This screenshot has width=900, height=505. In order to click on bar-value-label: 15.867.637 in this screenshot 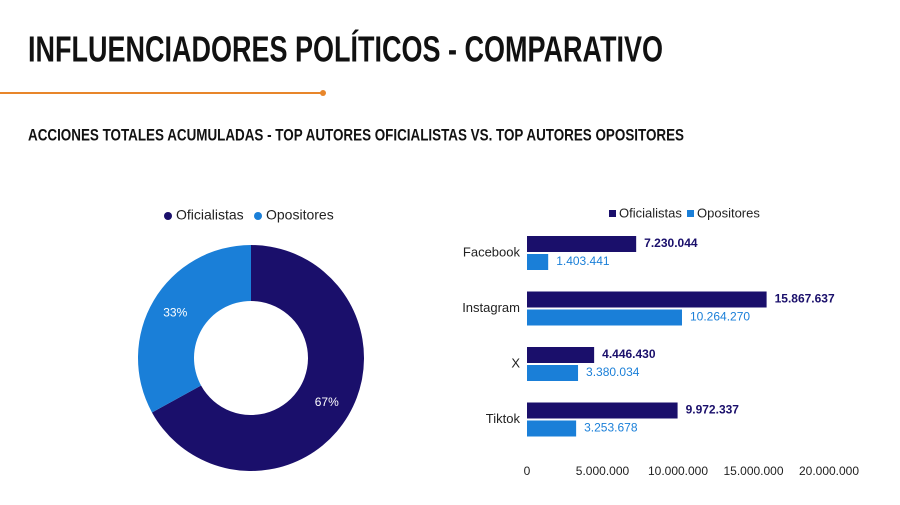, I will do `click(805, 299)`.